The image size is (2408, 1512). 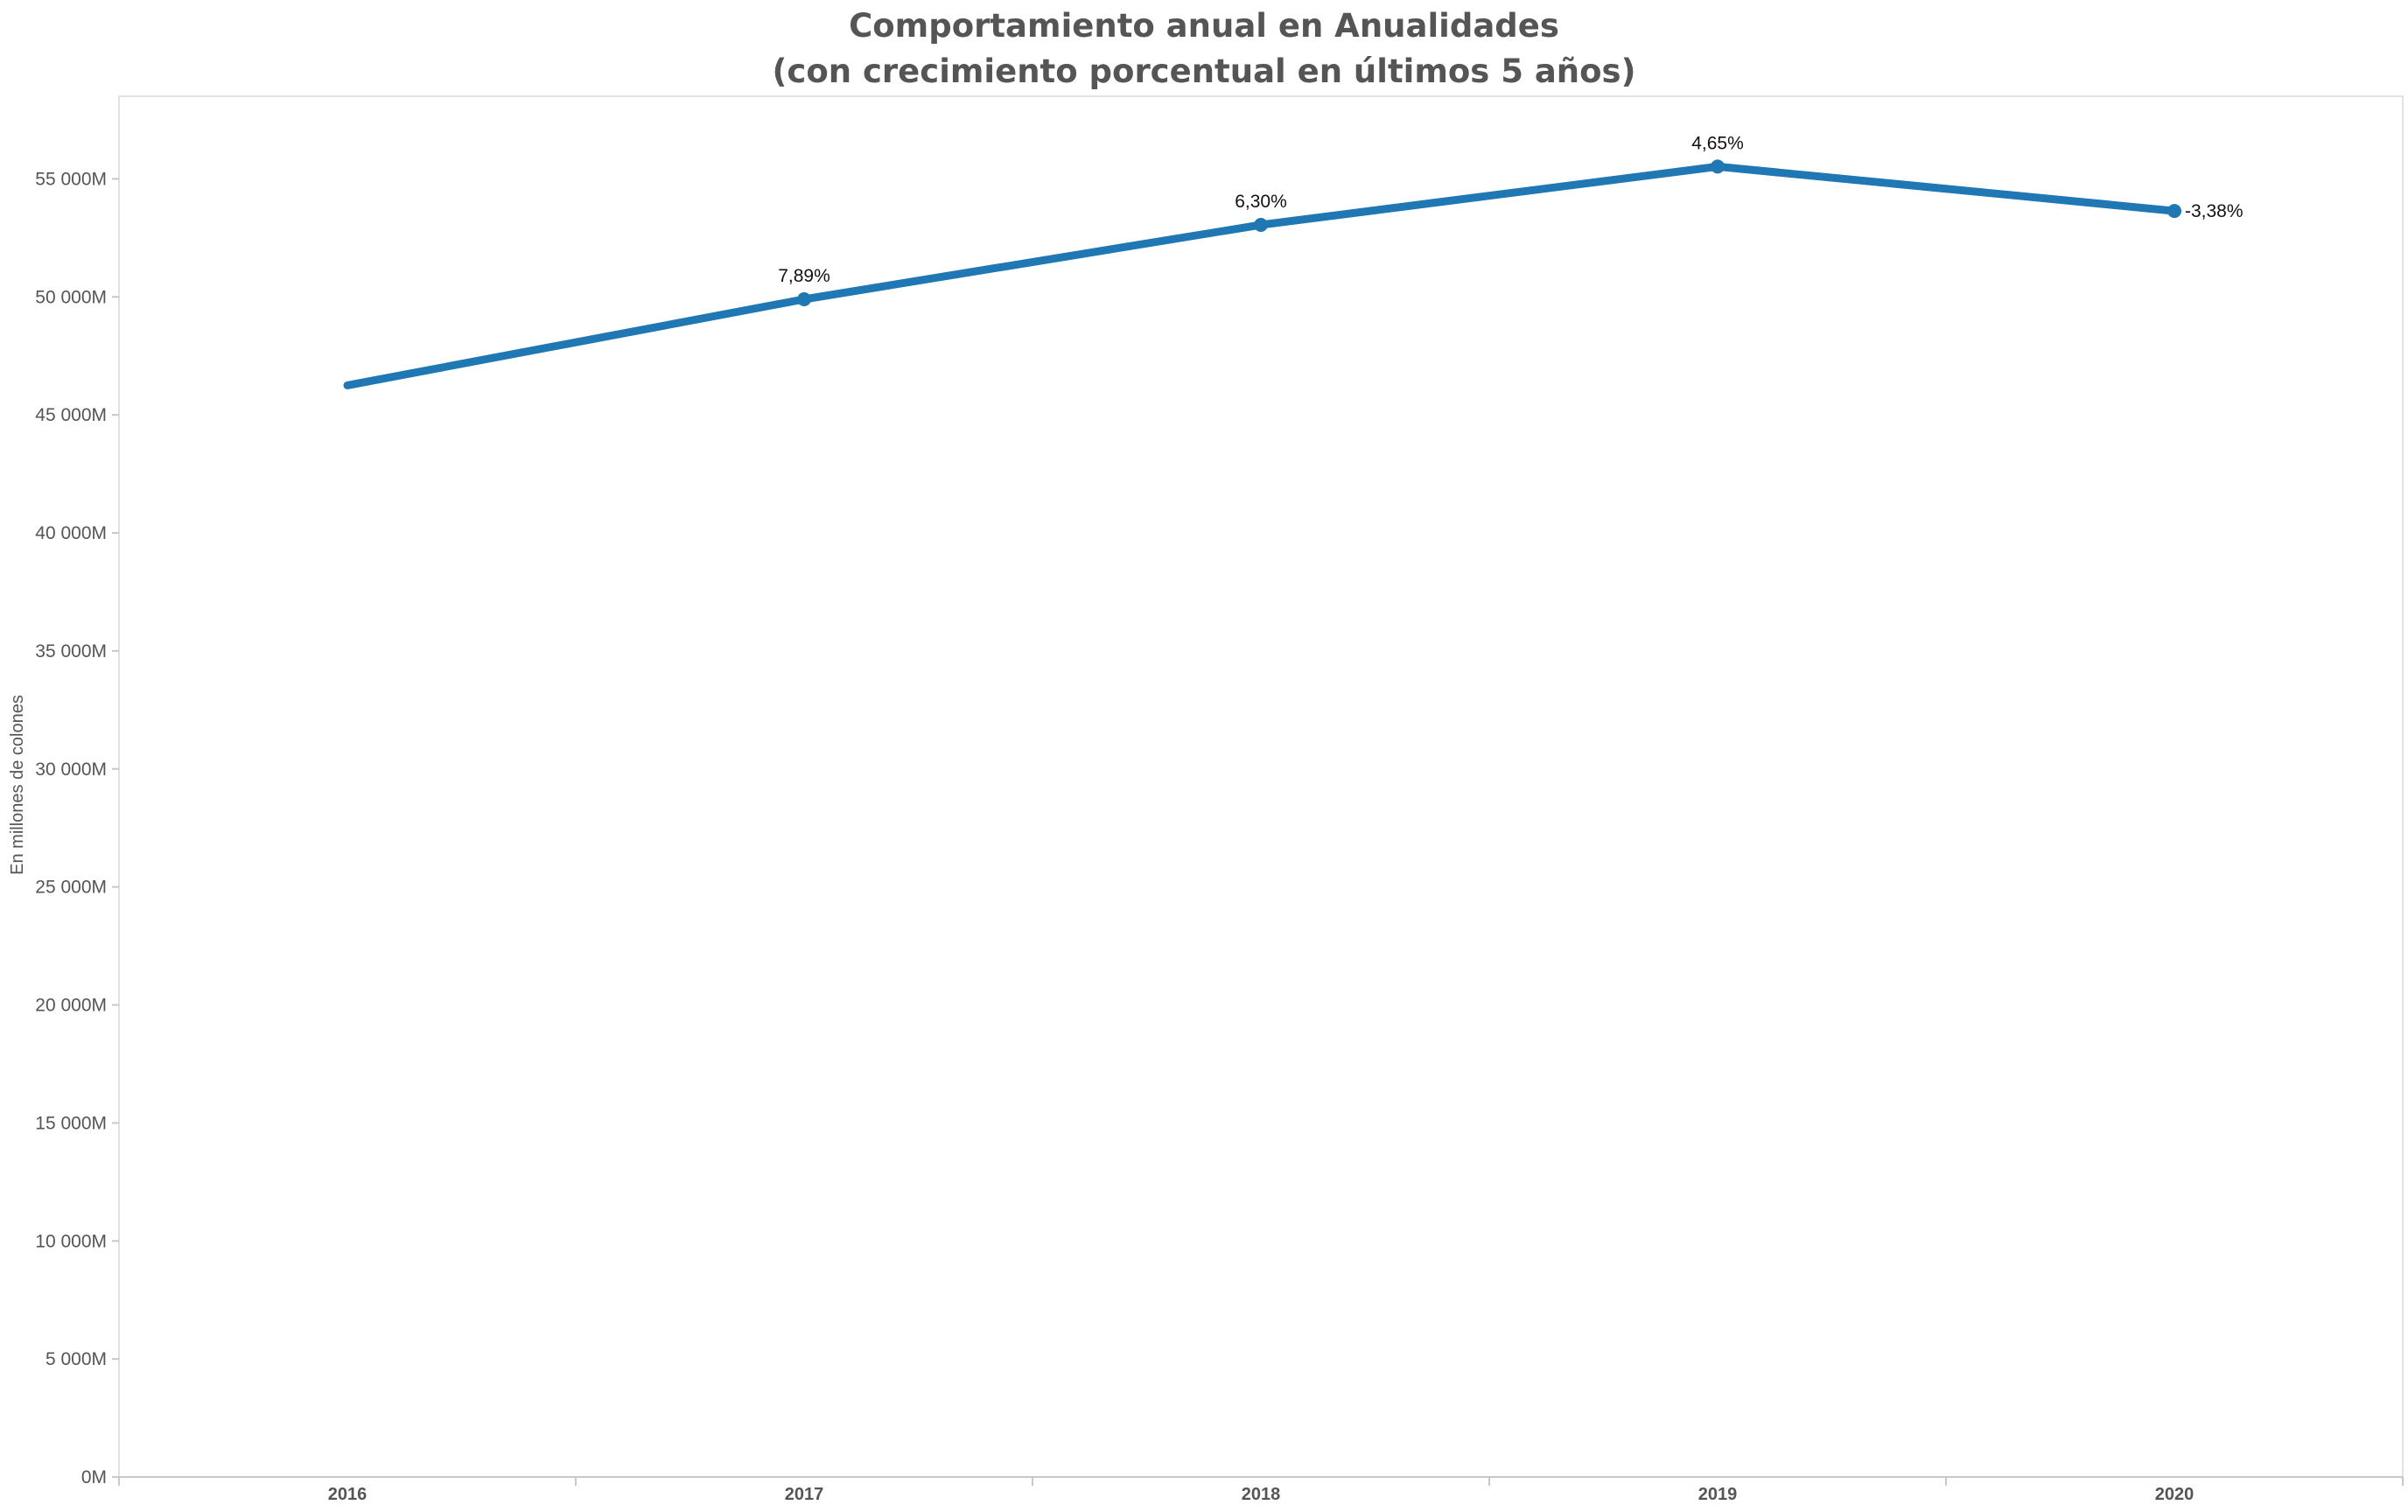 I want to click on y-tick-label: 30 000M, so click(x=71, y=770).